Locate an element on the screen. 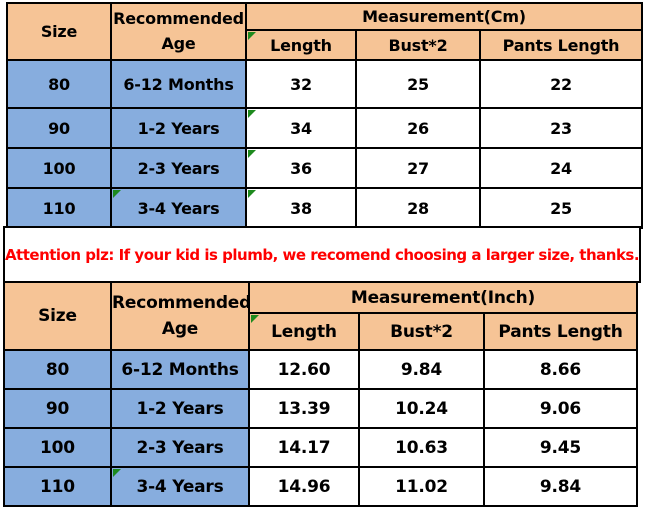 The height and width of the screenshot is (516, 647). length-cell: 13.39 is located at coordinates (304, 408).